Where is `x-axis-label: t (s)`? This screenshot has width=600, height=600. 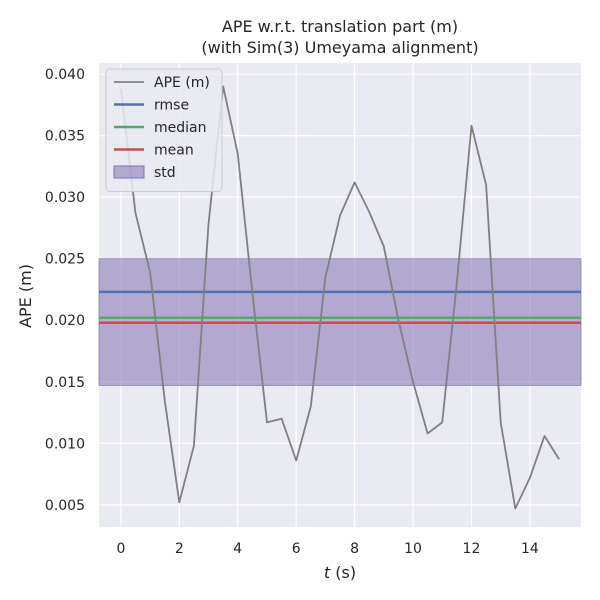 x-axis-label: t (s) is located at coordinates (340, 572).